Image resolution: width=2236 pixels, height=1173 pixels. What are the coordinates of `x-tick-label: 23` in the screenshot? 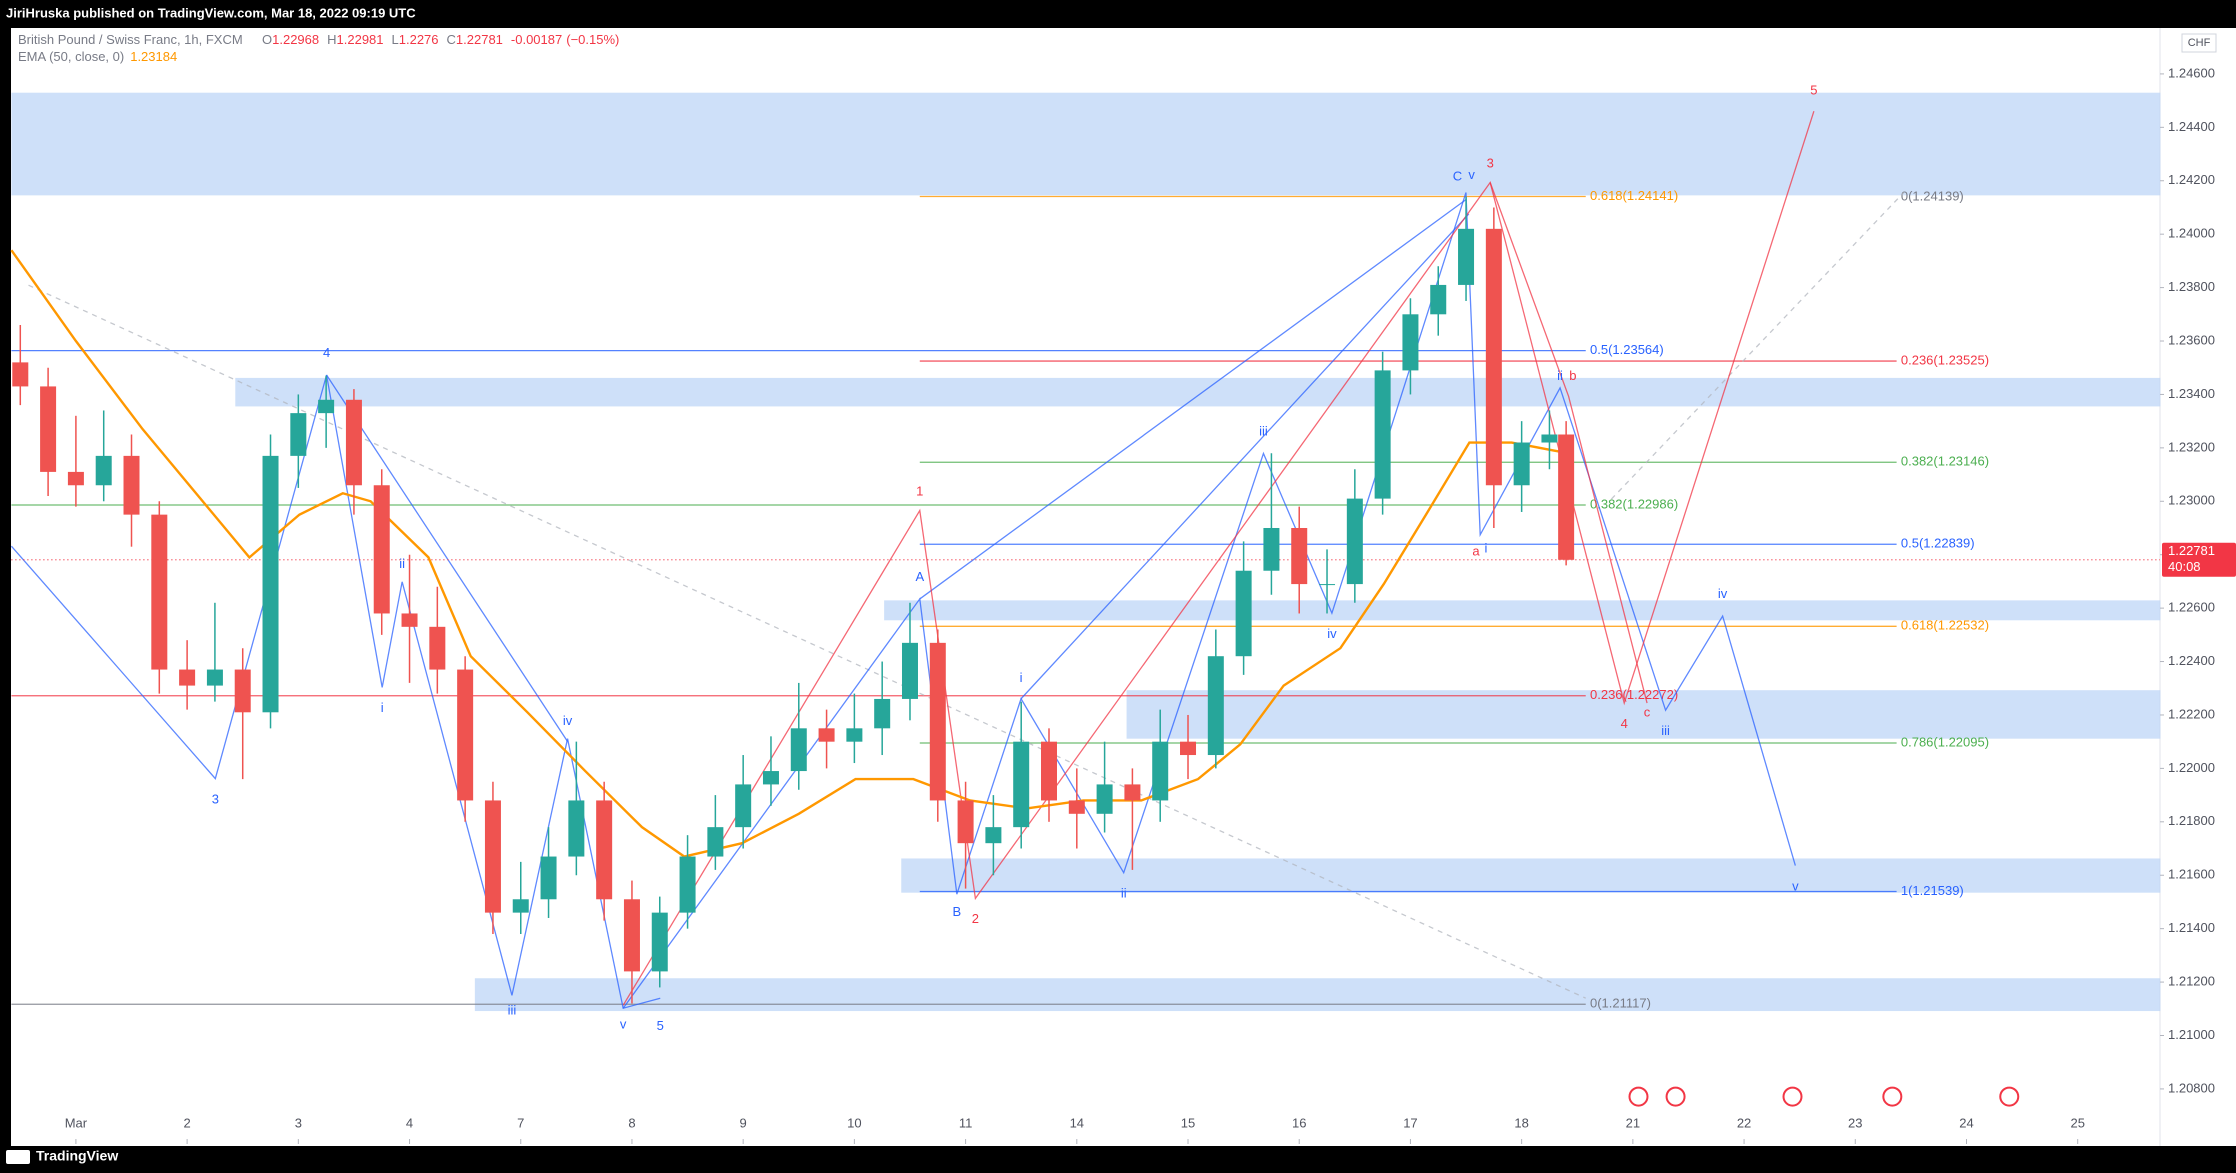 It's located at (1855, 1122).